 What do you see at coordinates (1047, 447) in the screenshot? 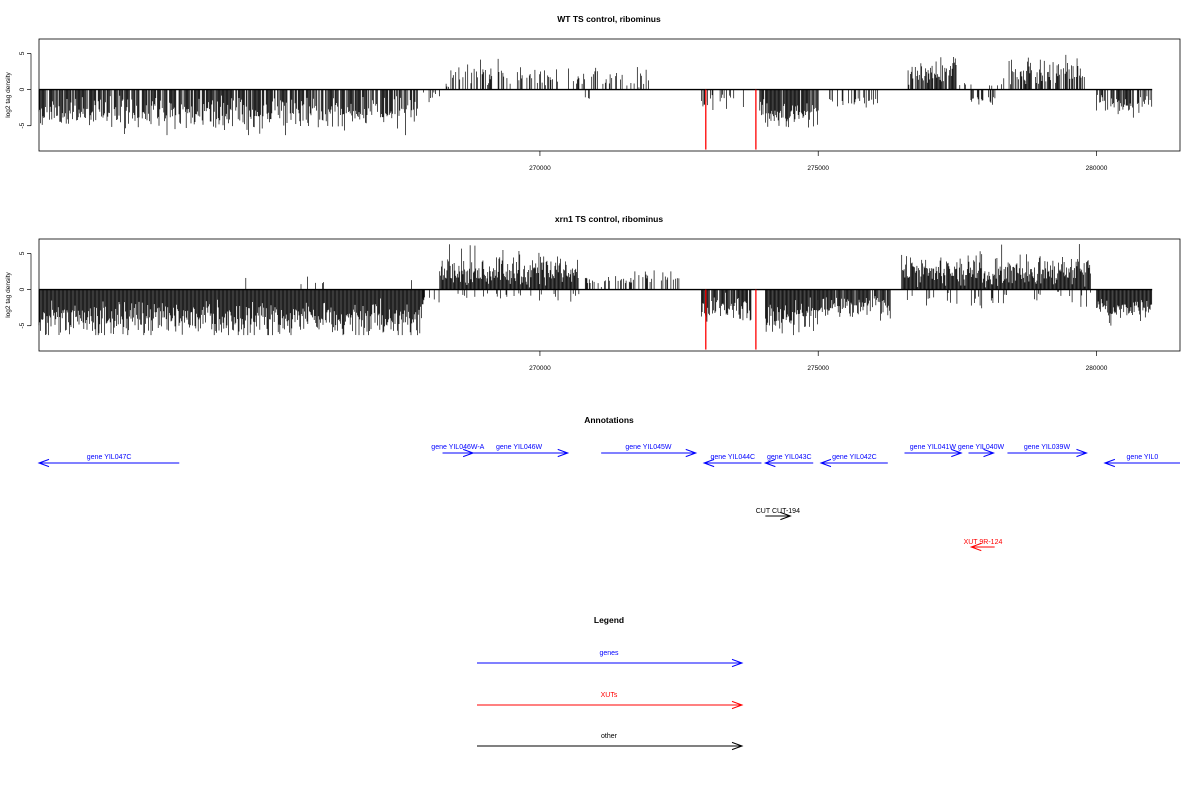
I see `gene-label: gene YIL039W` at bounding box center [1047, 447].